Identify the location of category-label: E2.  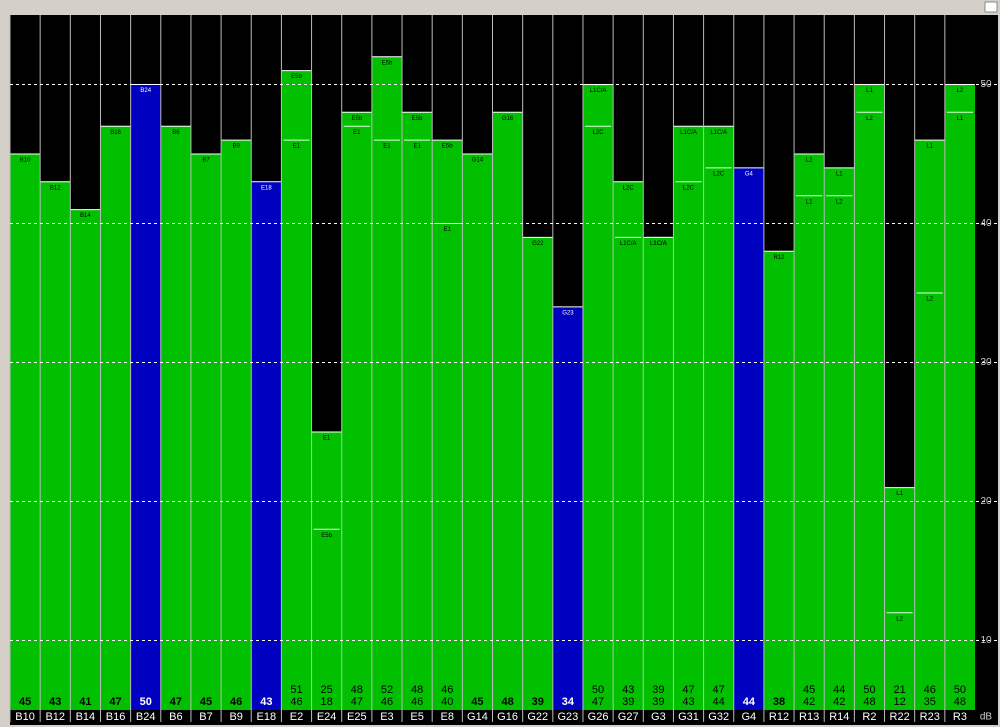
(296, 717).